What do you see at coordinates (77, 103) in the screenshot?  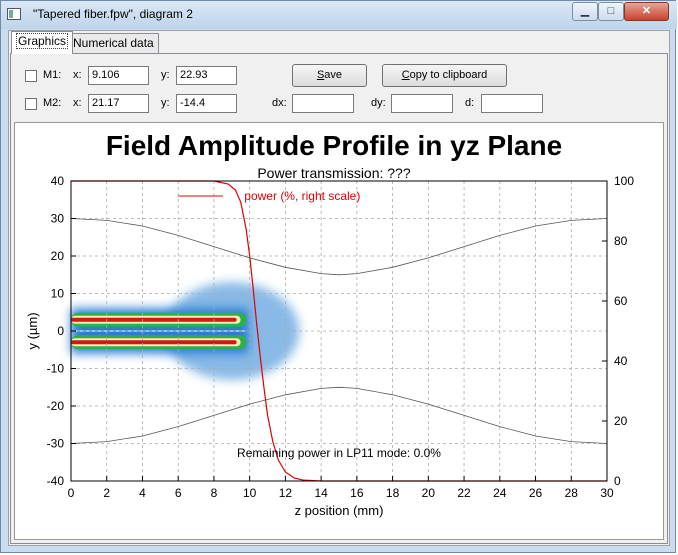 I see `m2-x-label: x:` at bounding box center [77, 103].